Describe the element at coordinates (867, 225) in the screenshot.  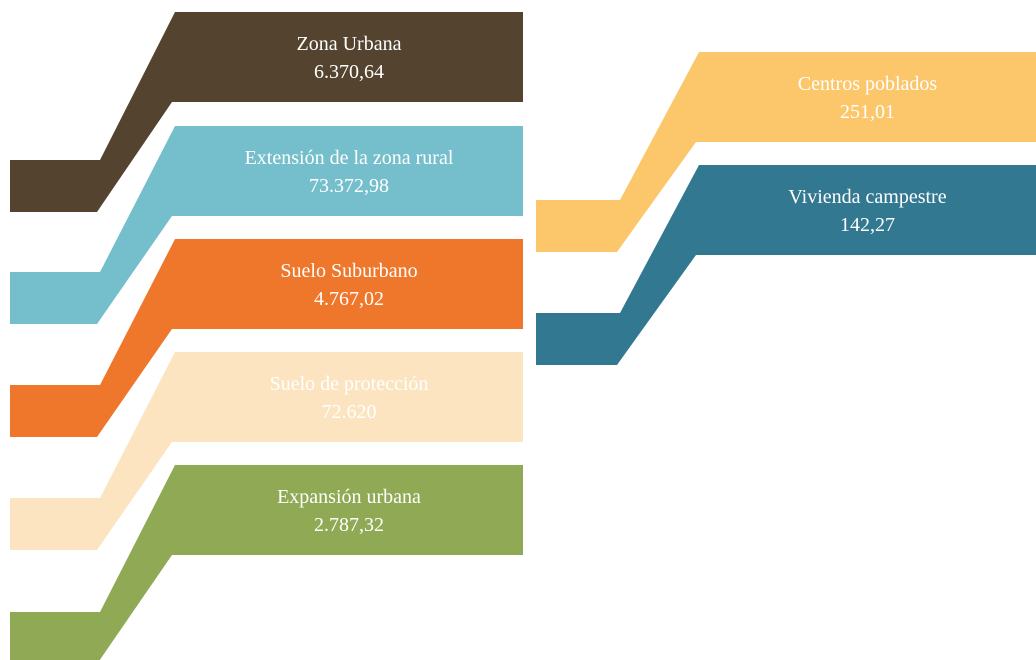
I see `item-value: 142,27` at that location.